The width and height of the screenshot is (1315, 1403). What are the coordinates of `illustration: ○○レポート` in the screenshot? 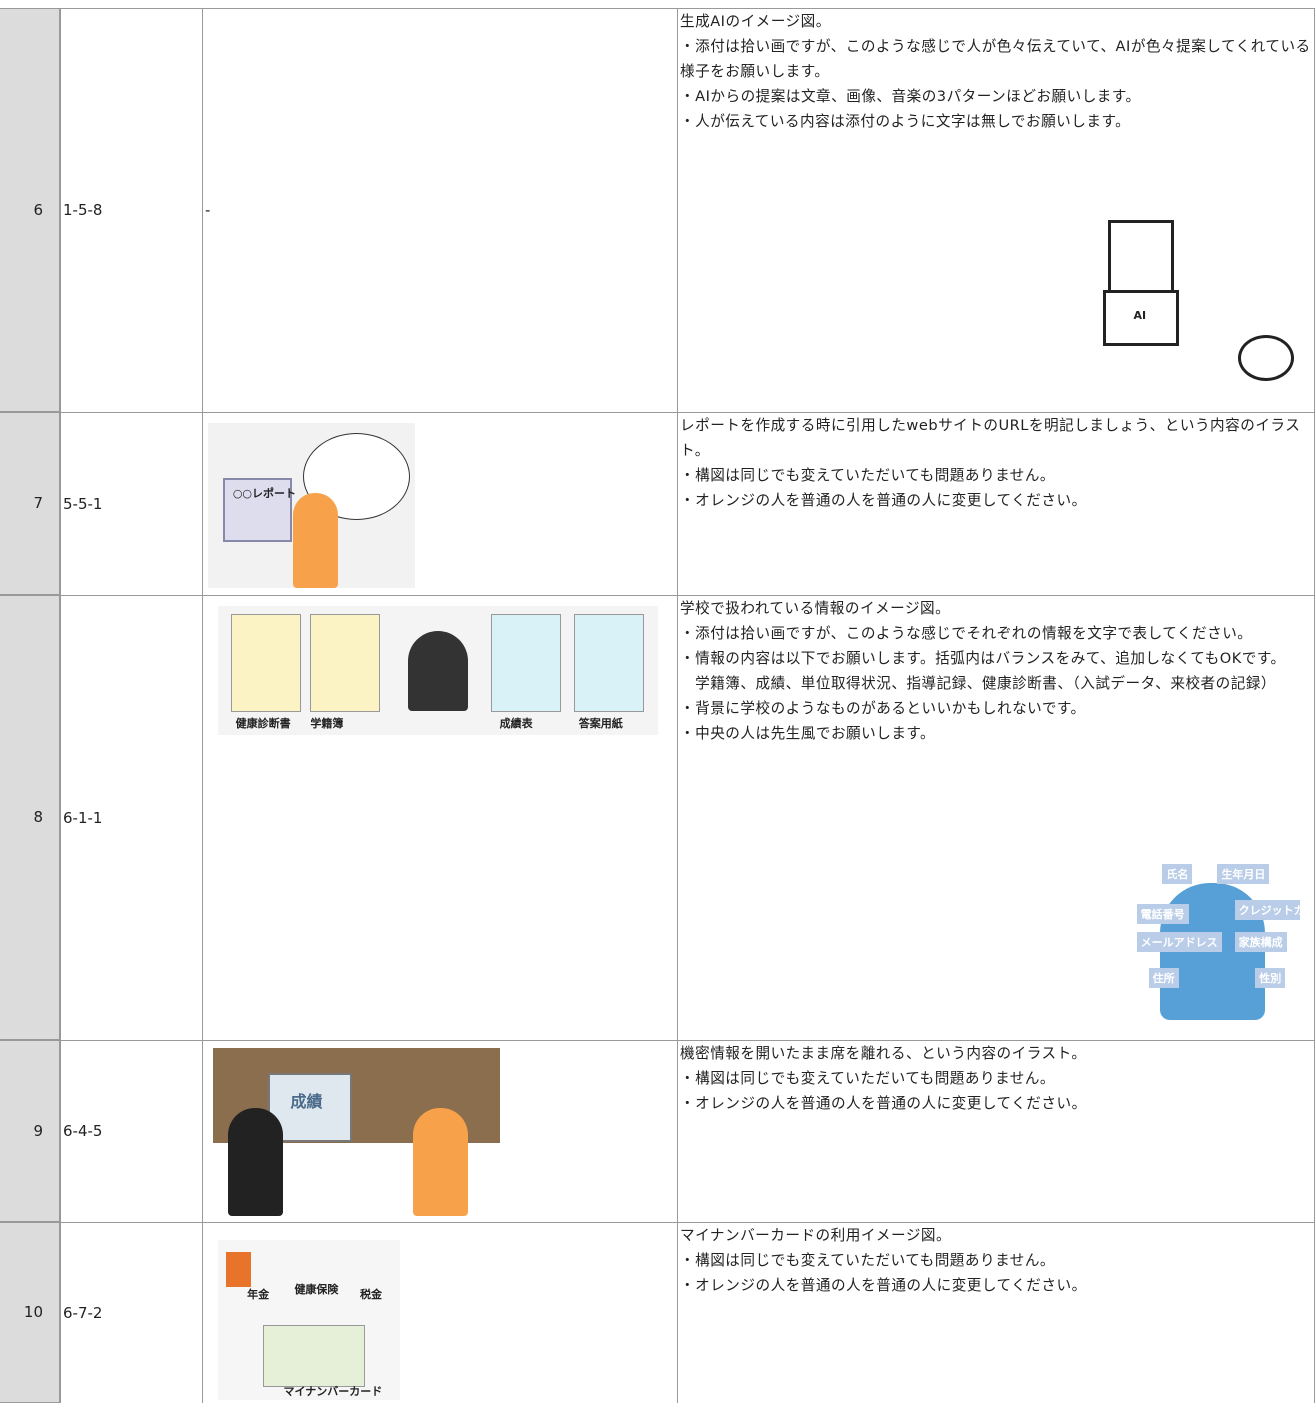 It's located at (311, 505).